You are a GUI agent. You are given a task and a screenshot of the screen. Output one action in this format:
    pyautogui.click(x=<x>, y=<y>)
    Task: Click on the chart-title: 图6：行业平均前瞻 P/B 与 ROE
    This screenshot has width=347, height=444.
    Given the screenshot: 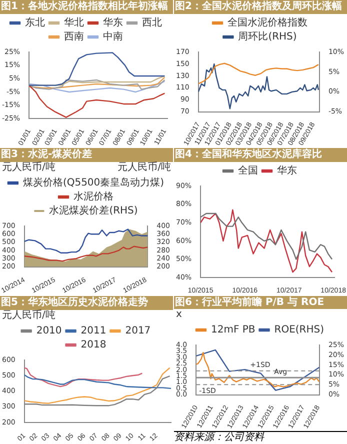 What is the action you would take?
    pyautogui.click(x=260, y=302)
    